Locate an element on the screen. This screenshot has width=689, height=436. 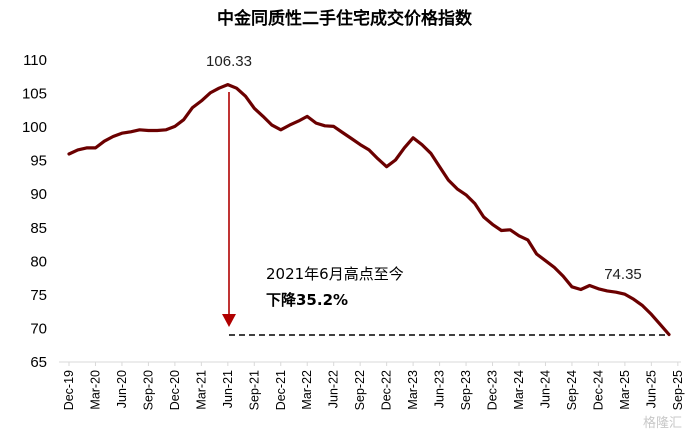
x-tick-label: Dec-24 is located at coordinates (598, 390).